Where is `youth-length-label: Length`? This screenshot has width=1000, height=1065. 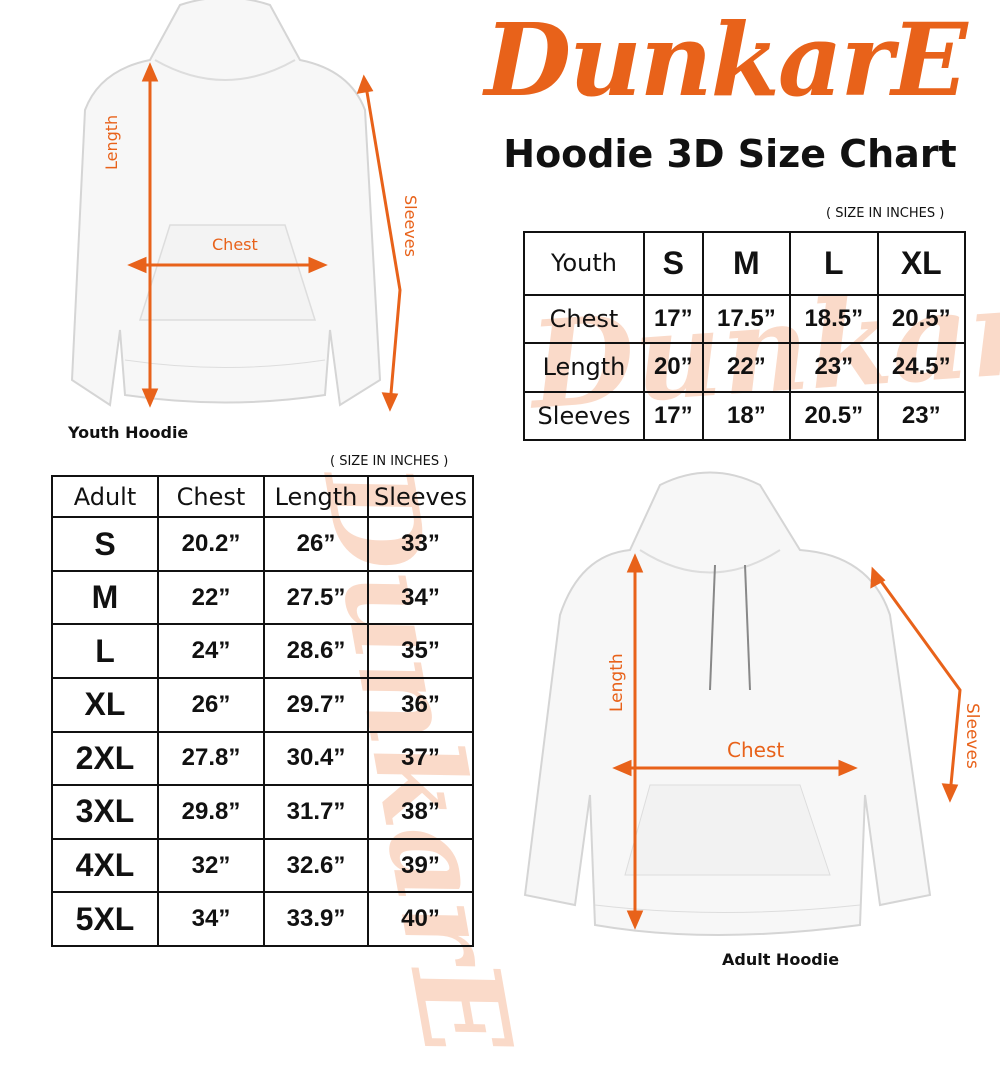 youth-length-label: Length is located at coordinates (111, 142).